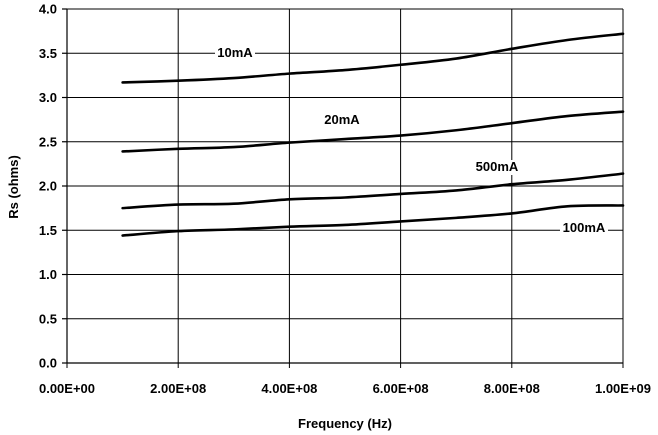 This screenshot has width=658, height=435. What do you see at coordinates (48, 230) in the screenshot?
I see `y-tick-label: 1.5` at bounding box center [48, 230].